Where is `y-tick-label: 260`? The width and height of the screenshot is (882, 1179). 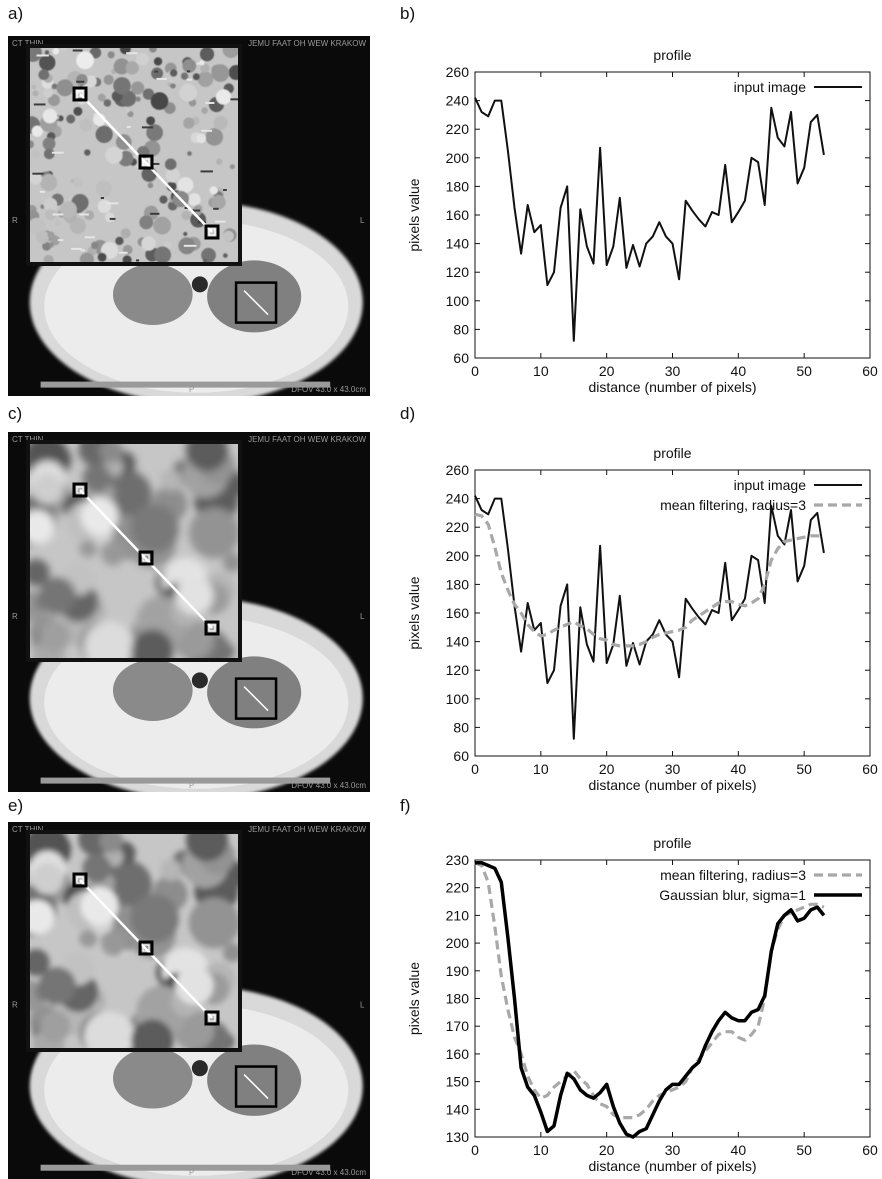 y-tick-label: 260 is located at coordinates (458, 470).